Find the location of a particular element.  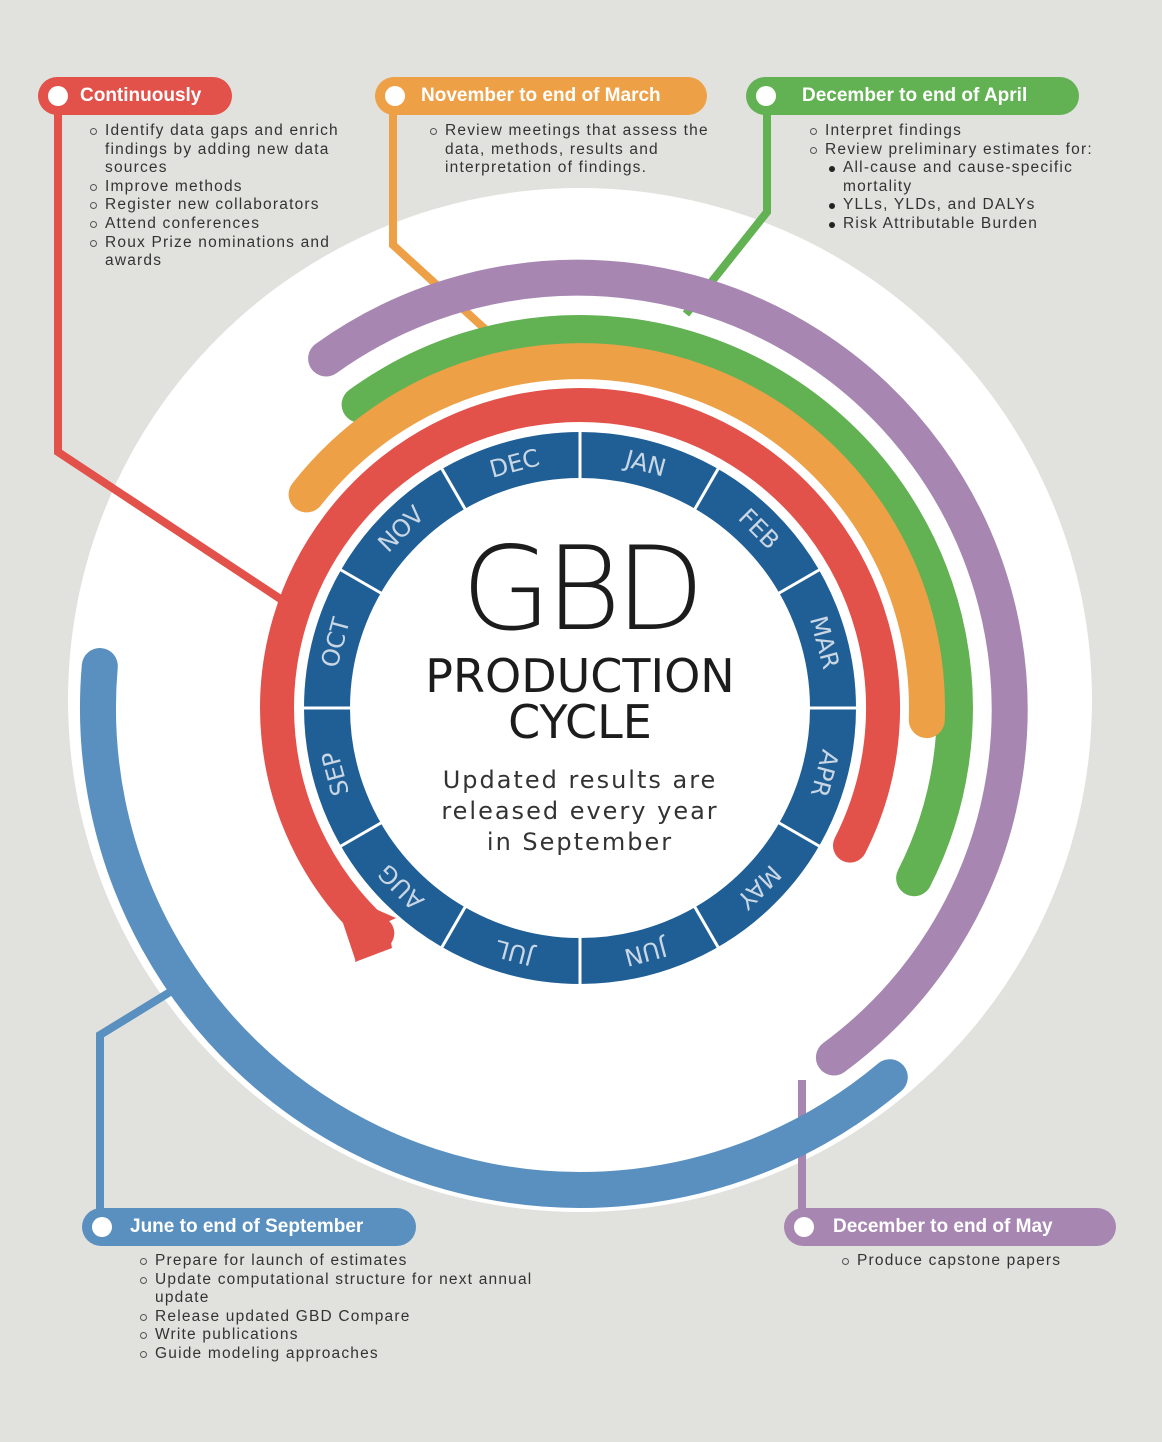

center-subtitle-line1: PRODUCTION is located at coordinates (580, 676).